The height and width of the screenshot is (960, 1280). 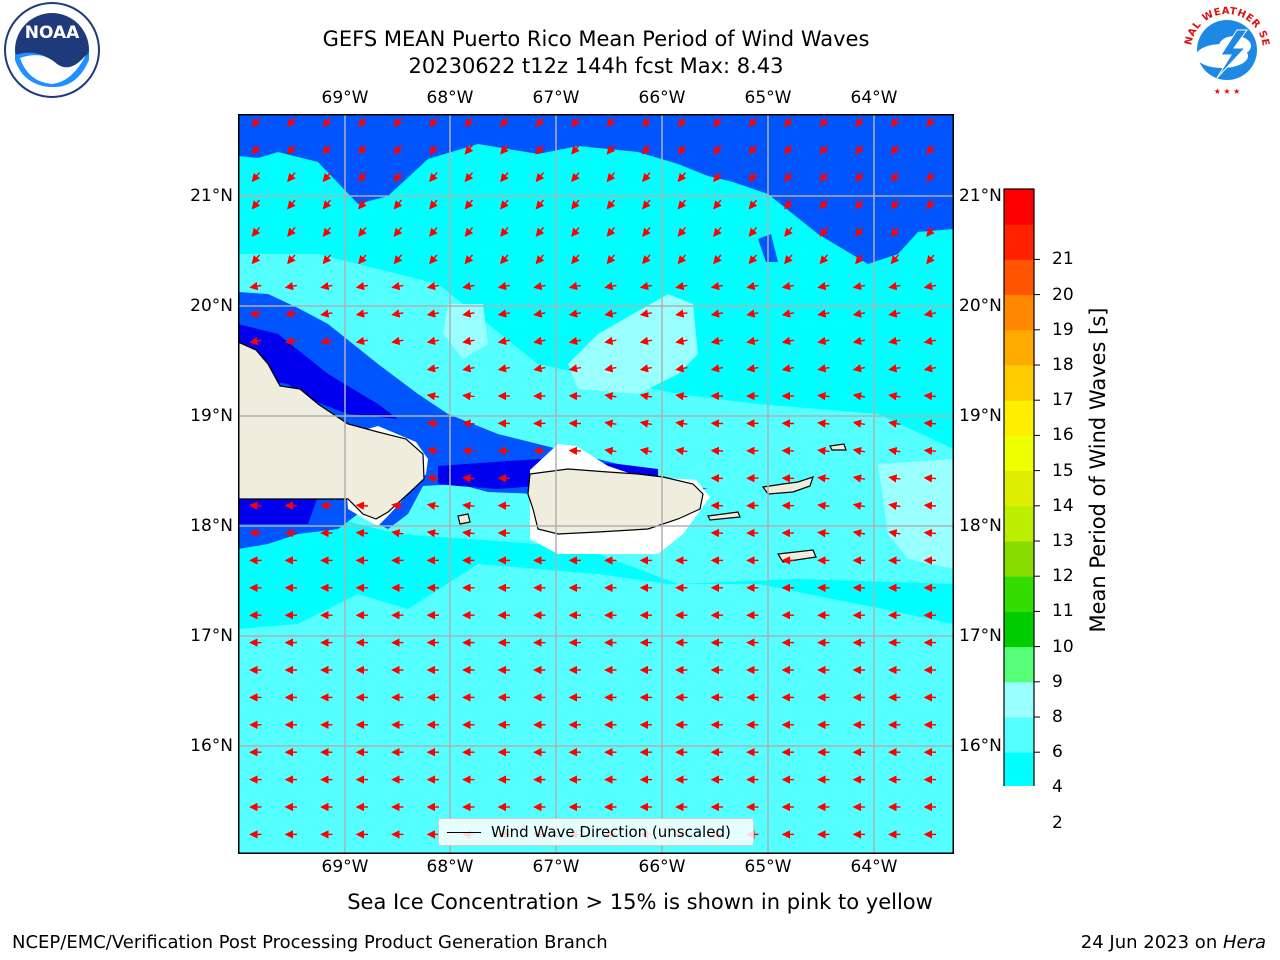 What do you see at coordinates (211, 196) in the screenshot?
I see `lat-label-left: 21°N` at bounding box center [211, 196].